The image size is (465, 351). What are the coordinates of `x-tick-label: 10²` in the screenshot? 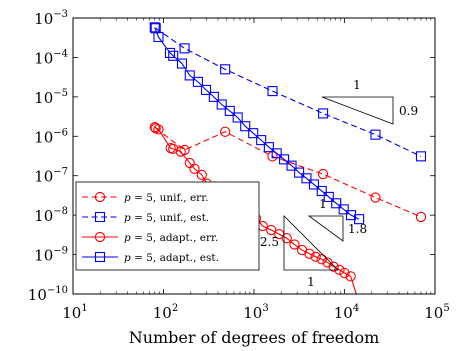 It's located at (165, 312).